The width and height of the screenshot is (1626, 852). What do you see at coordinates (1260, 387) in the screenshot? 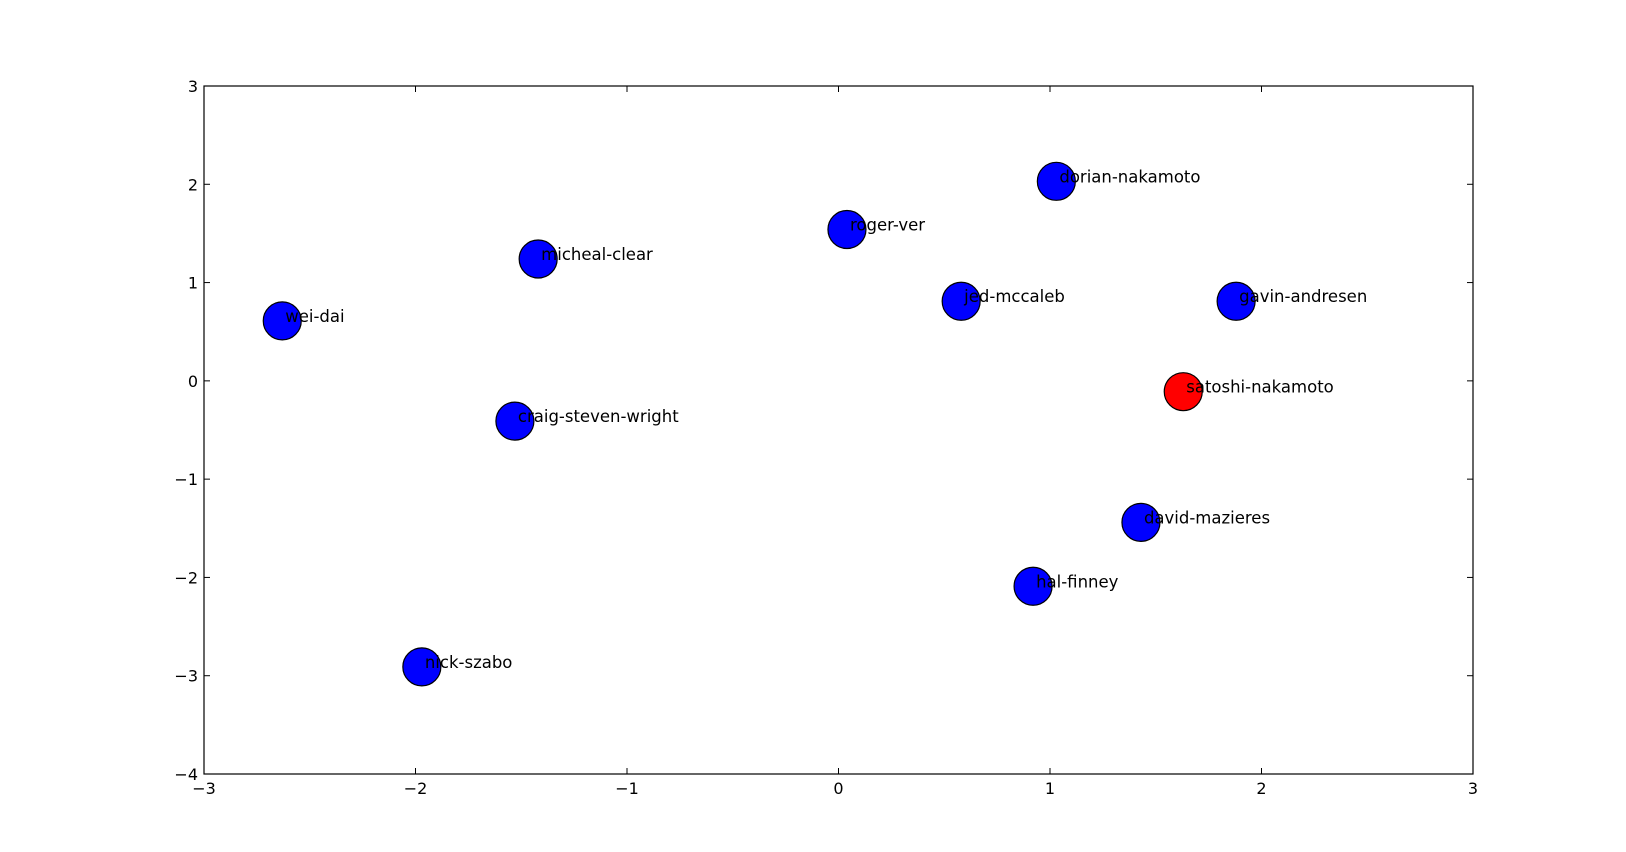
I see `point-label-satoshi-nakamoto: satoshi-nakamoto` at bounding box center [1260, 387].